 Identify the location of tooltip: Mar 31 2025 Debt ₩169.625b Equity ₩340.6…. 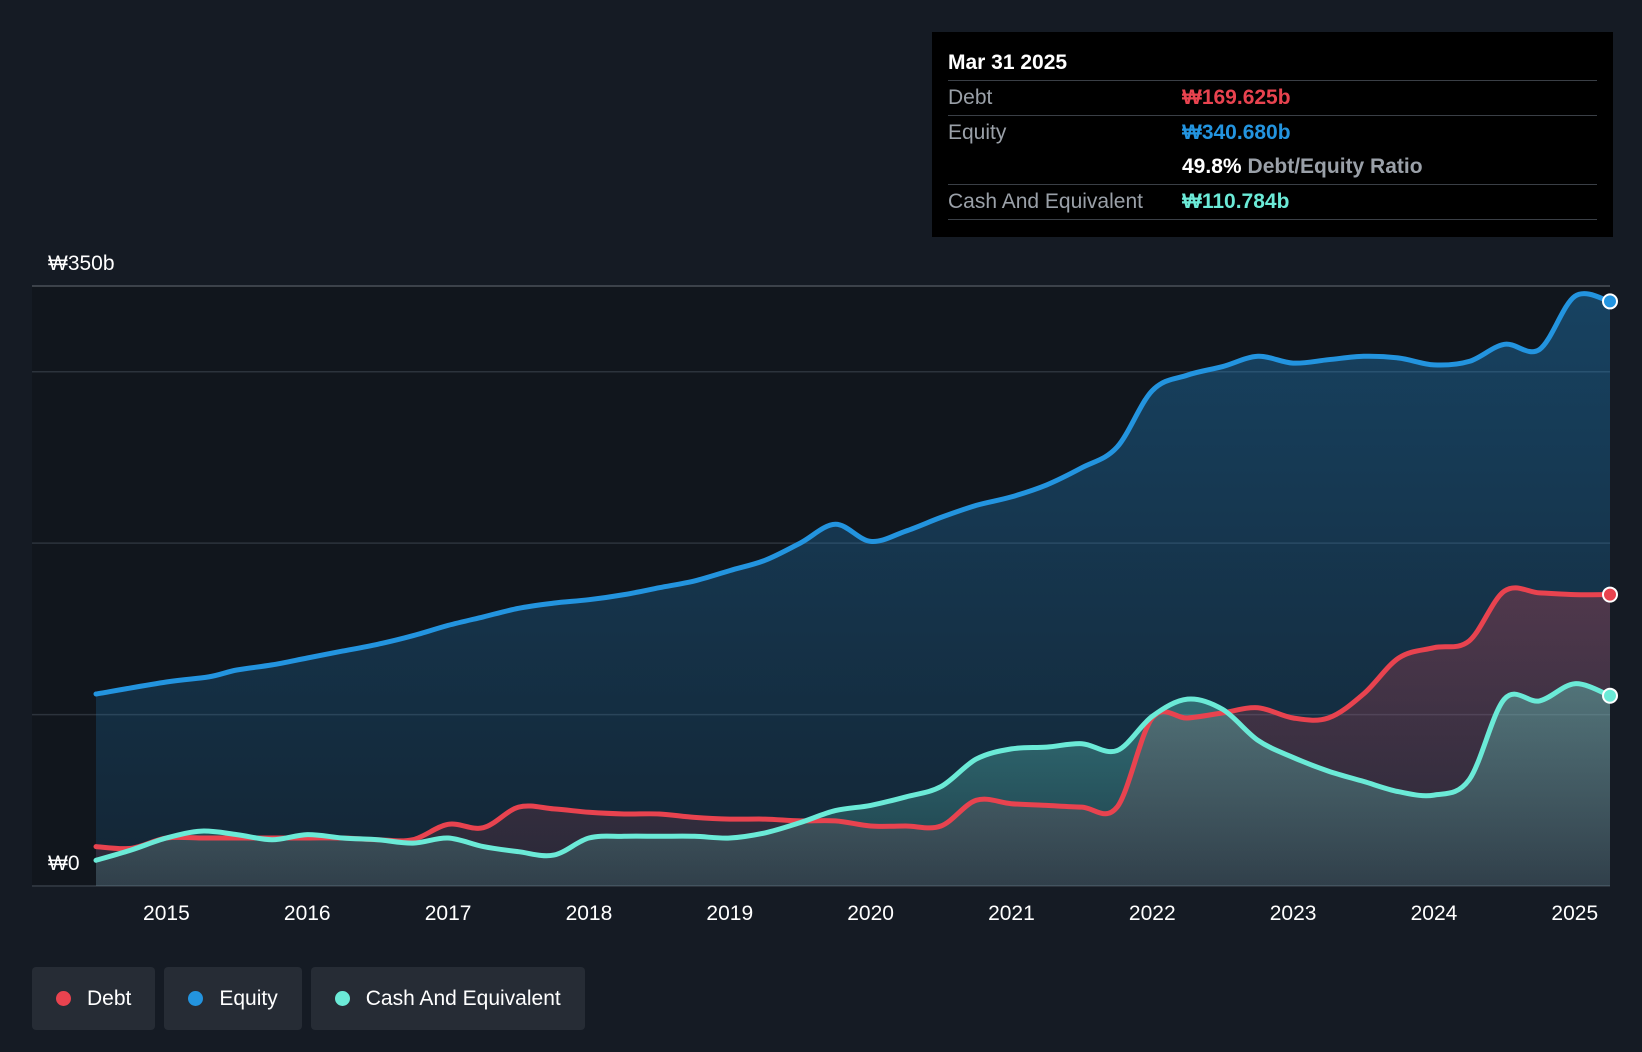
(1272, 134).